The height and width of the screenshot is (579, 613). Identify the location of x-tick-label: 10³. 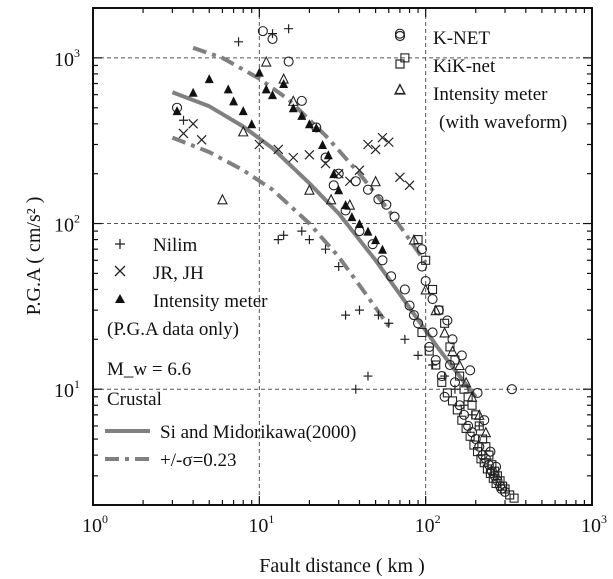
(594, 524).